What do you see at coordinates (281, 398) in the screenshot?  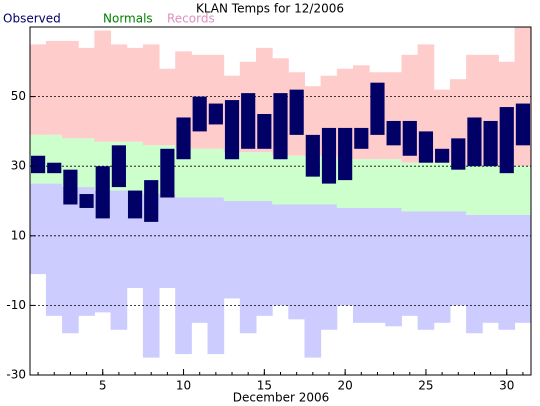 I see `x-axis-label: December 2006` at bounding box center [281, 398].